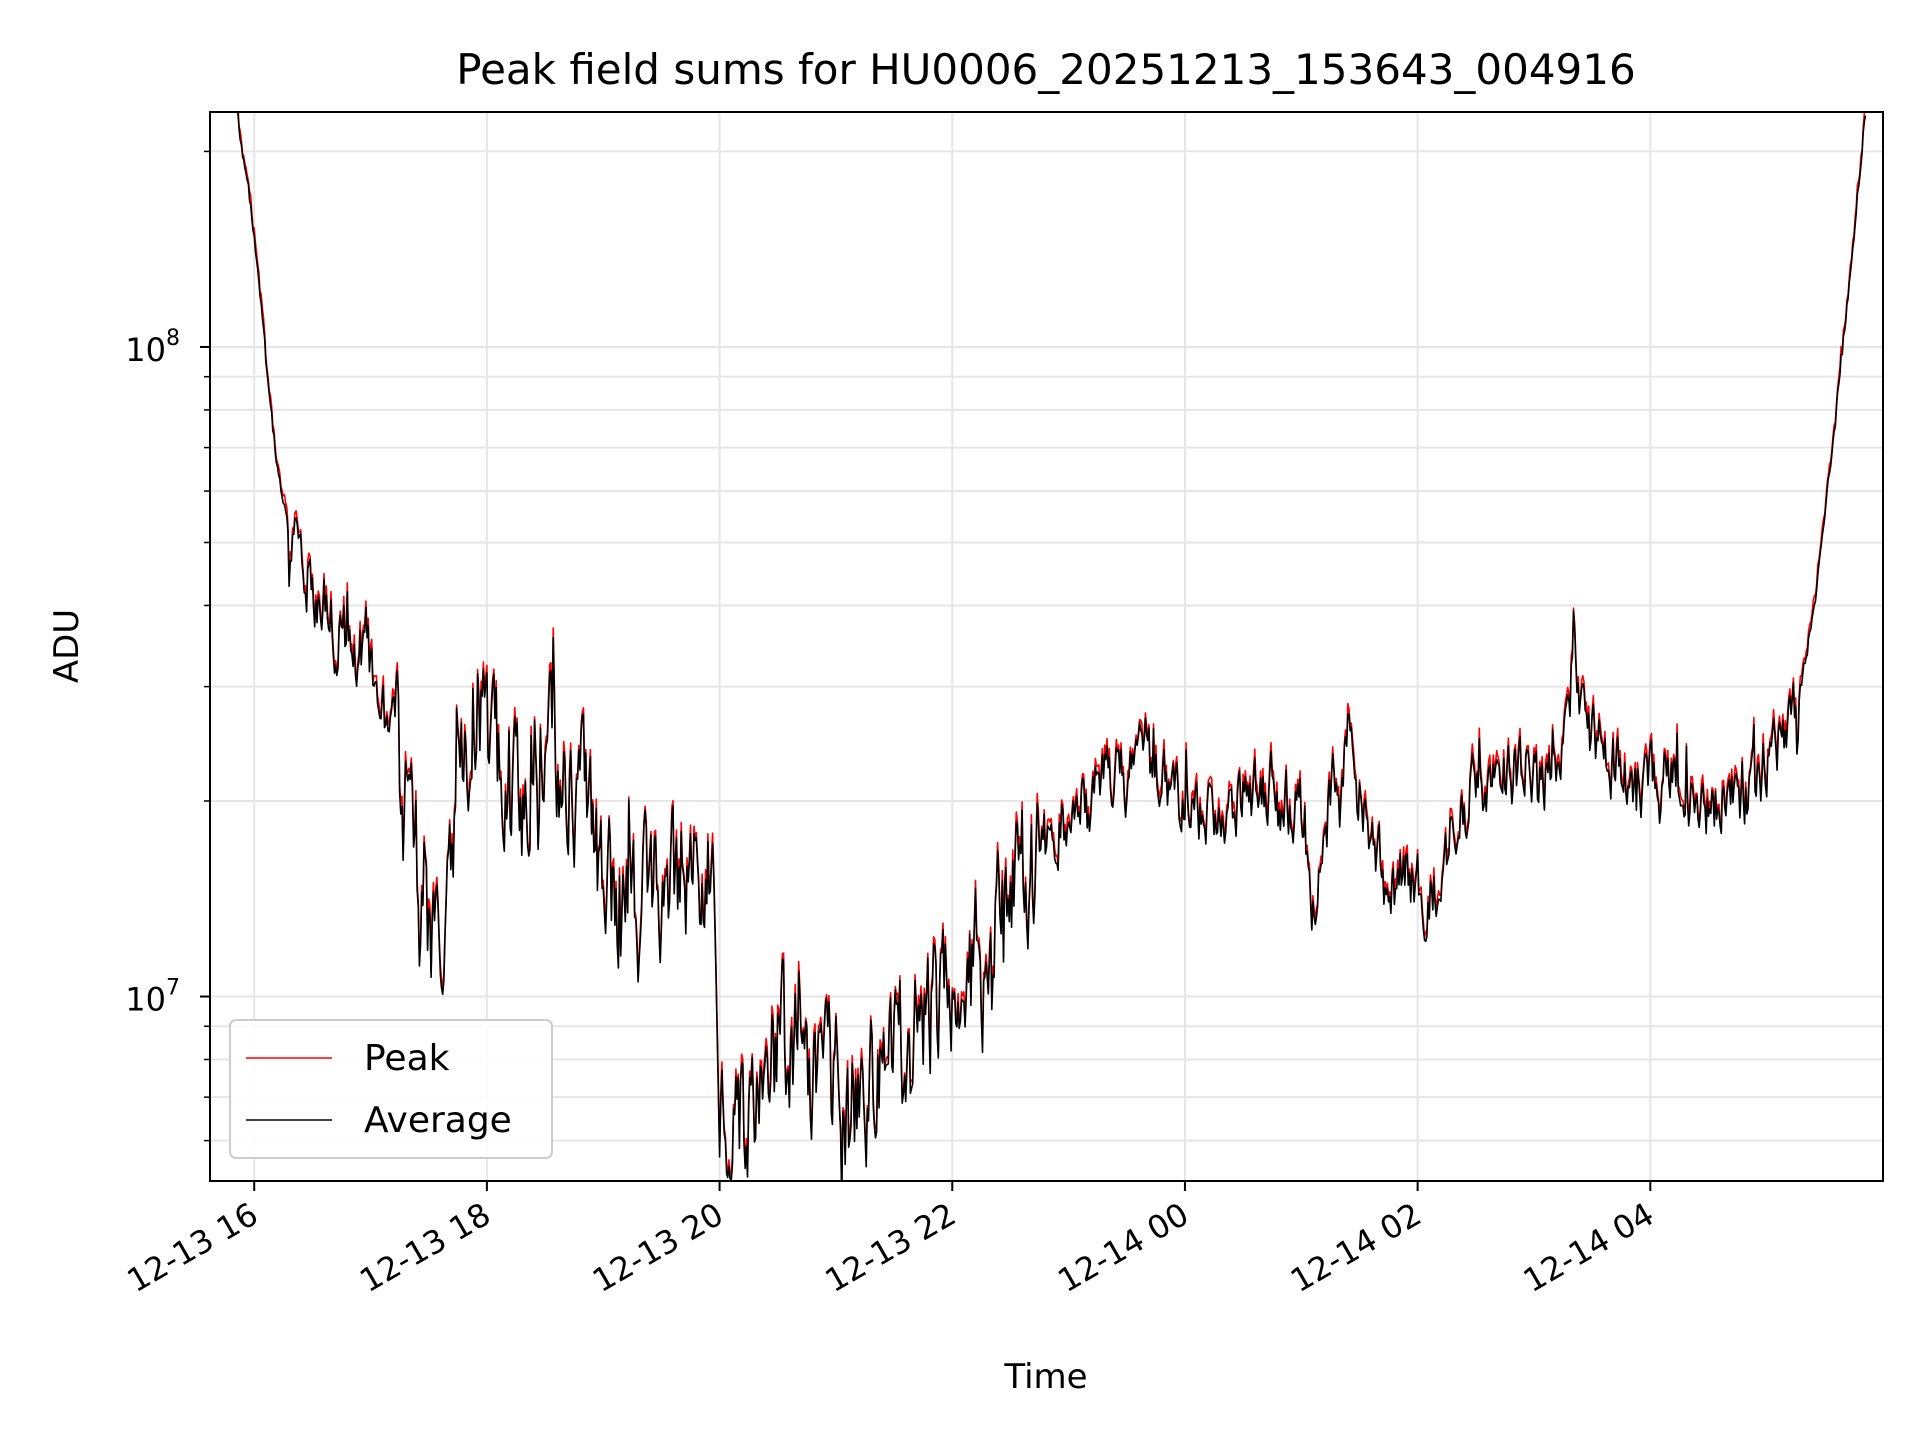  Describe the element at coordinates (173, 988) in the screenshot. I see `y-tick-exponent: 7` at that location.